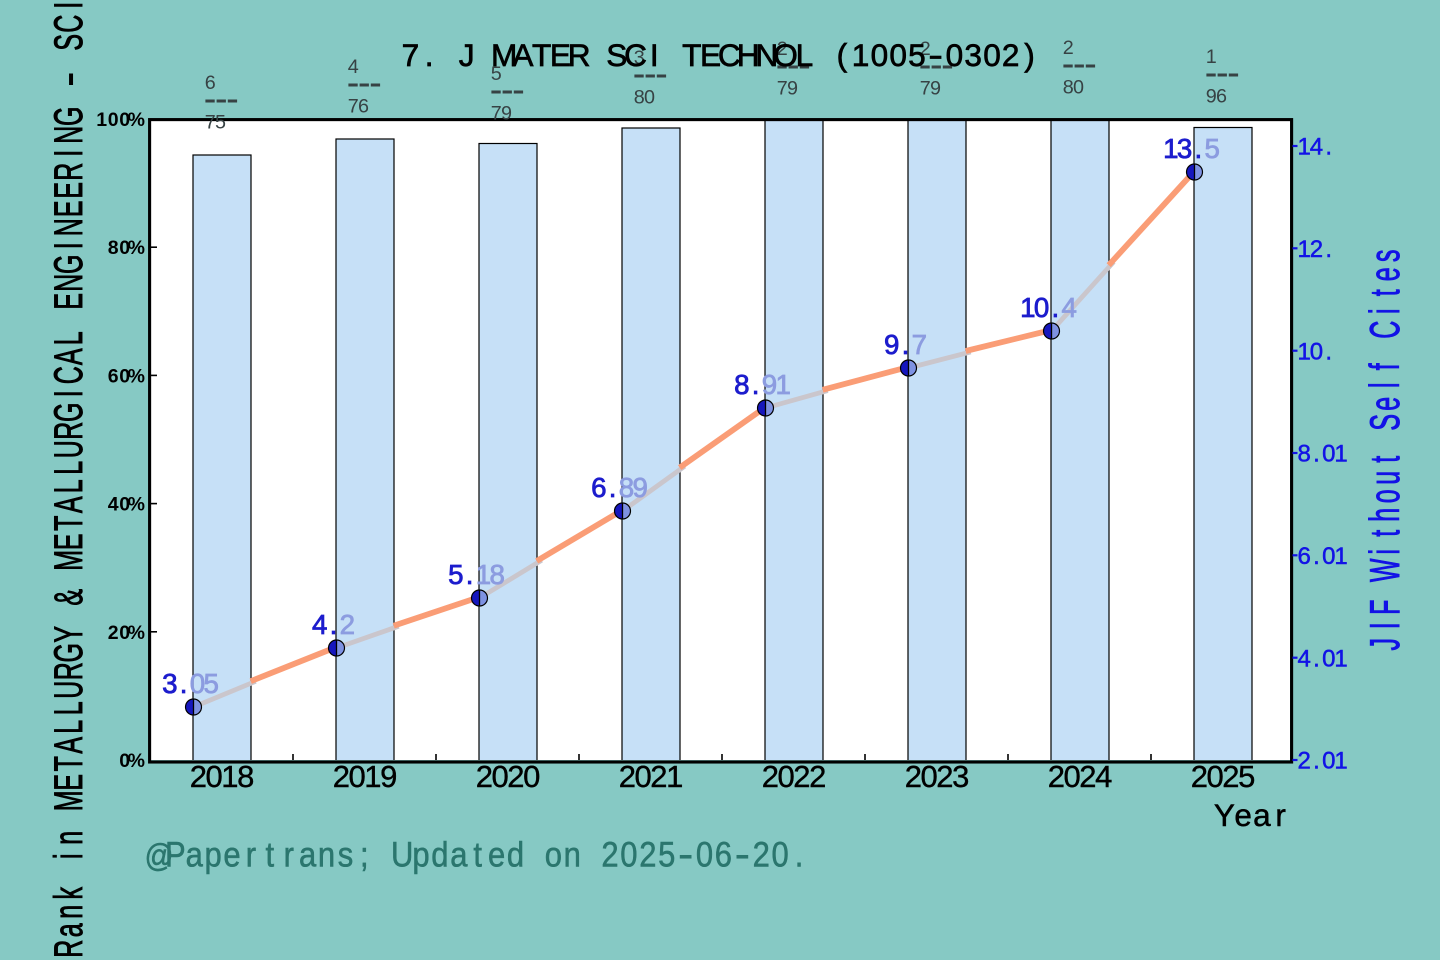 The width and height of the screenshot is (1440, 960). Describe the element at coordinates (1386, 515) in the screenshot. I see `svg-text: h` at that location.